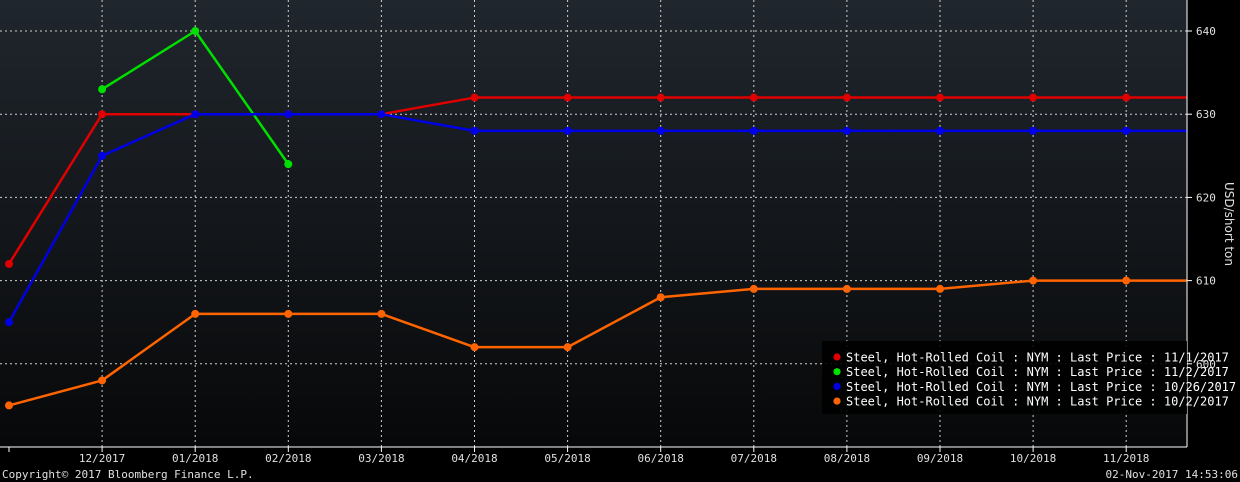  What do you see at coordinates (1206, 31) in the screenshot?
I see `y-tick-label: 640` at bounding box center [1206, 31].